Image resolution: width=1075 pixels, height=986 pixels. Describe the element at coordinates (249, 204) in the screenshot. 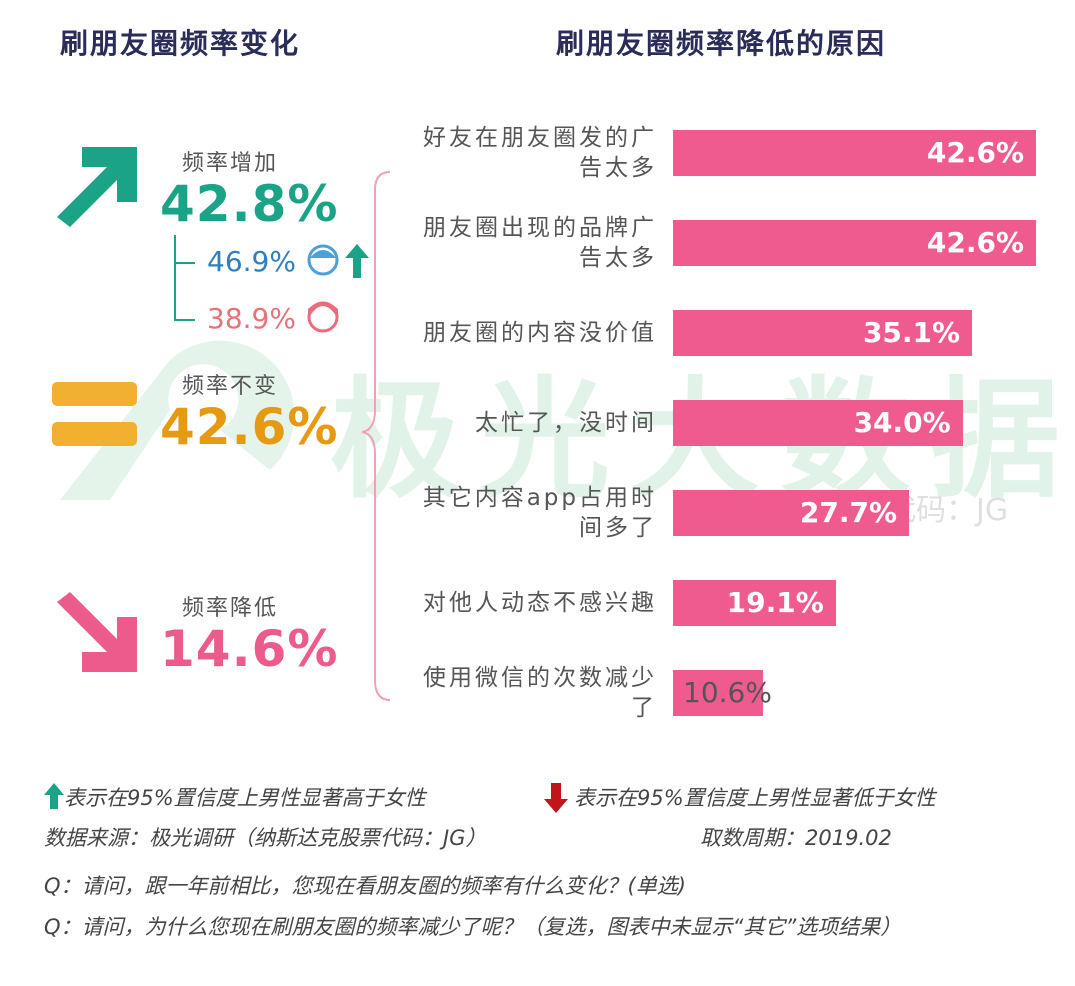

I see `increase-value: 42.8%` at that location.